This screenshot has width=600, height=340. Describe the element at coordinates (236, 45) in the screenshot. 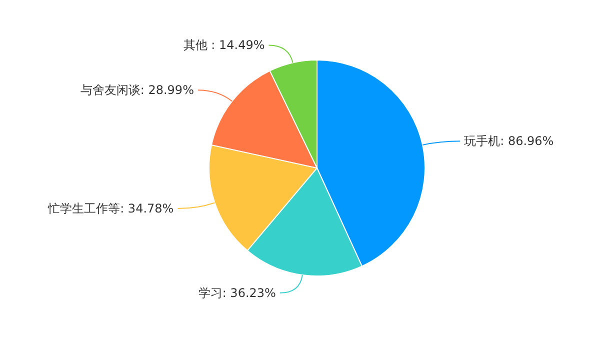

I see `data-label: : 14.49%` at that location.